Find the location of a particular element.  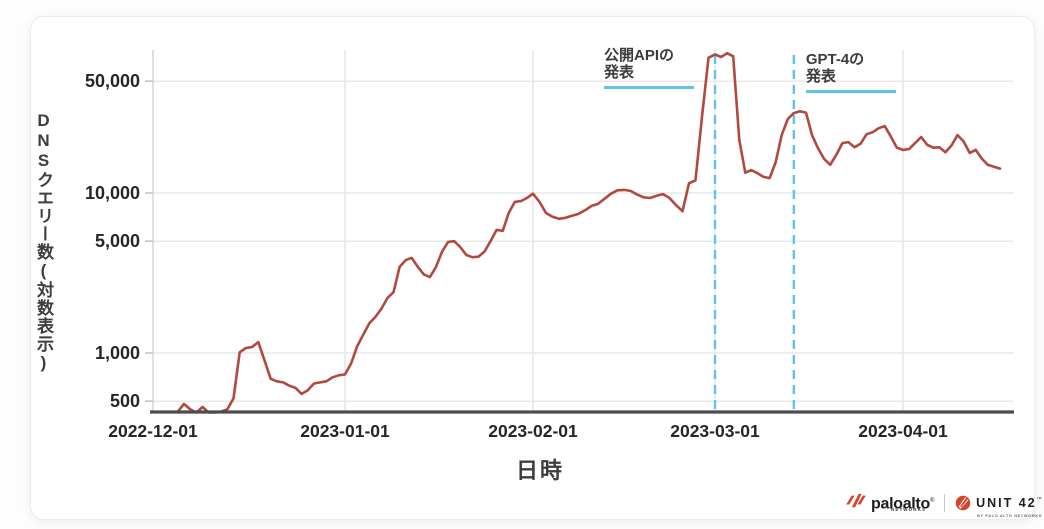

y-axis-title: DNSクエリー数(対数表示) is located at coordinates (43, 242).